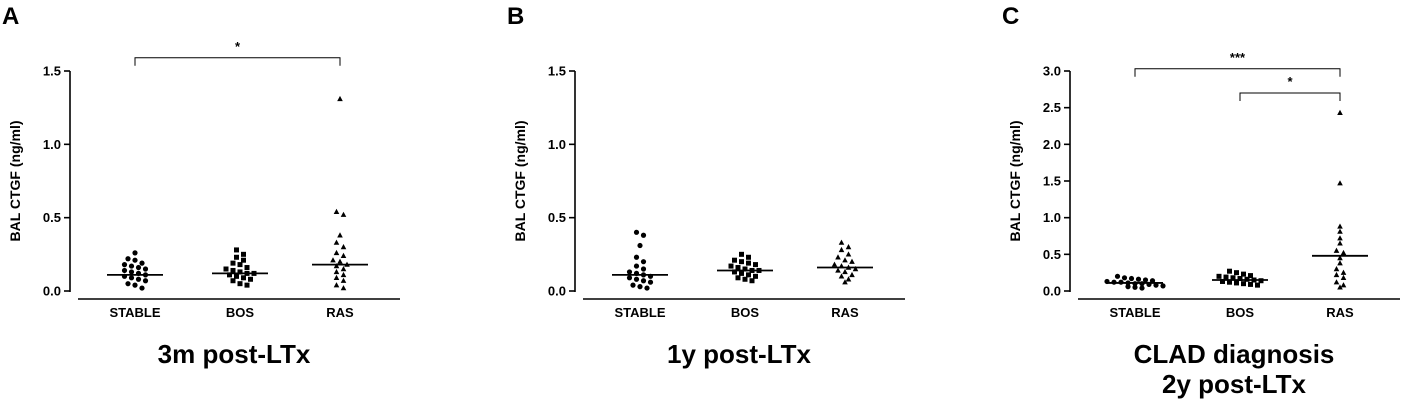 The width and height of the screenshot is (1412, 403). I want to click on panel-title: 2y post-LTx, so click(1234, 384).